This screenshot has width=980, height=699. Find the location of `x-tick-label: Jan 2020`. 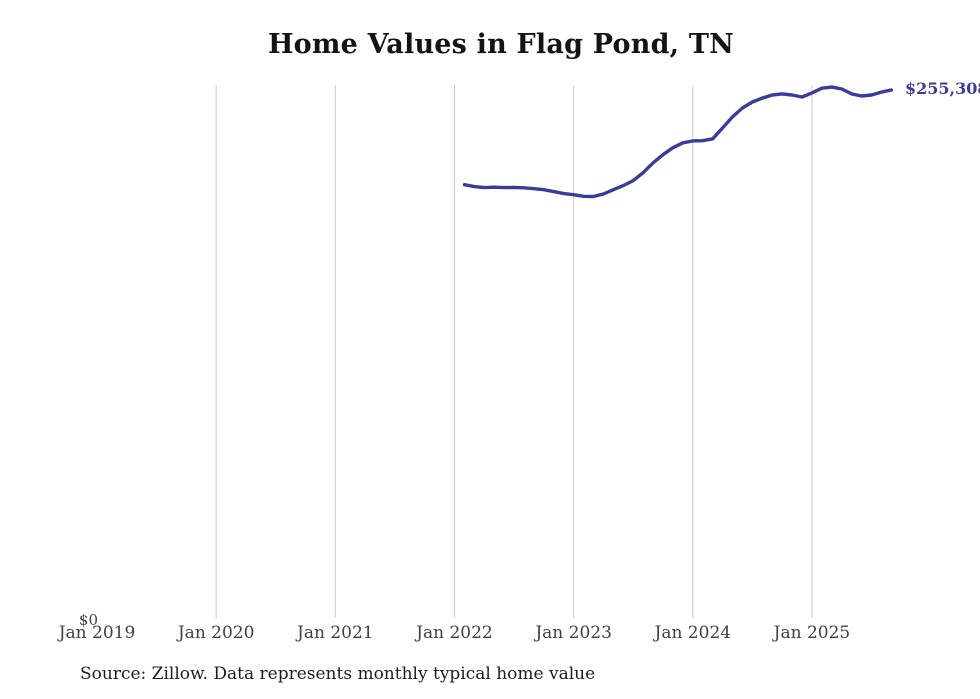

x-tick-label: Jan 2020 is located at coordinates (216, 633).